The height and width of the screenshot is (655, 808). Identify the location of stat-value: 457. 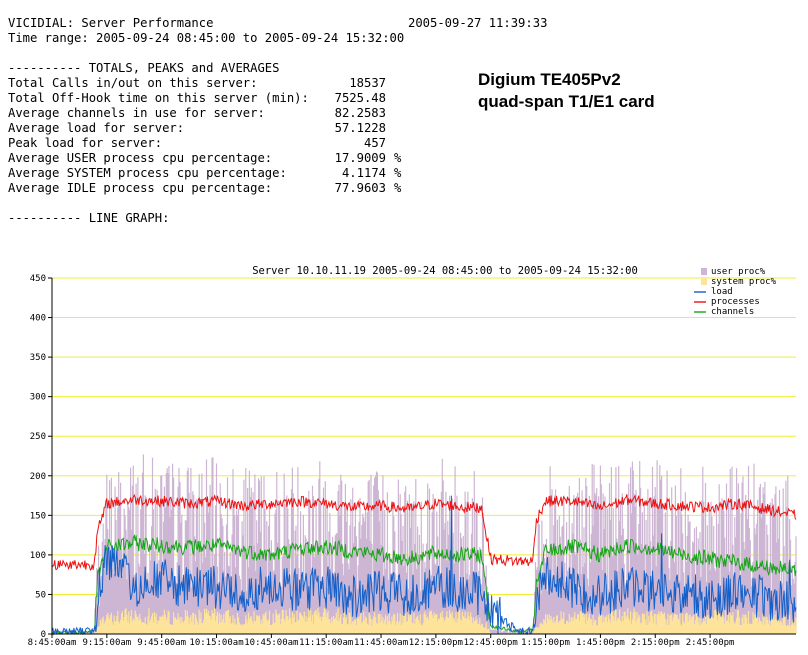
(374, 143).